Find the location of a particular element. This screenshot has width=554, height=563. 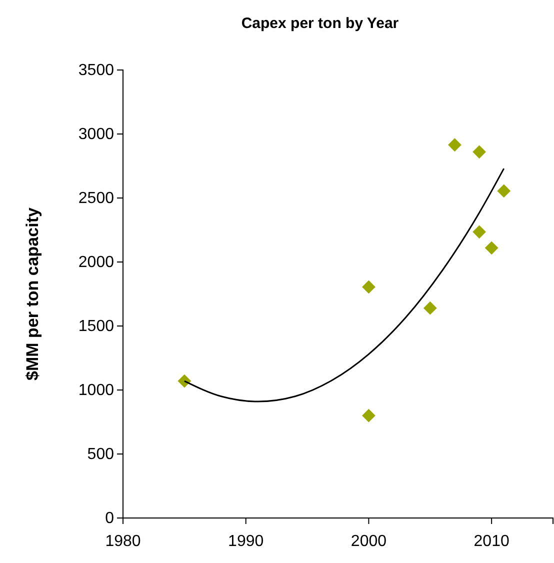

x-tick-label: 1990 is located at coordinates (246, 541).